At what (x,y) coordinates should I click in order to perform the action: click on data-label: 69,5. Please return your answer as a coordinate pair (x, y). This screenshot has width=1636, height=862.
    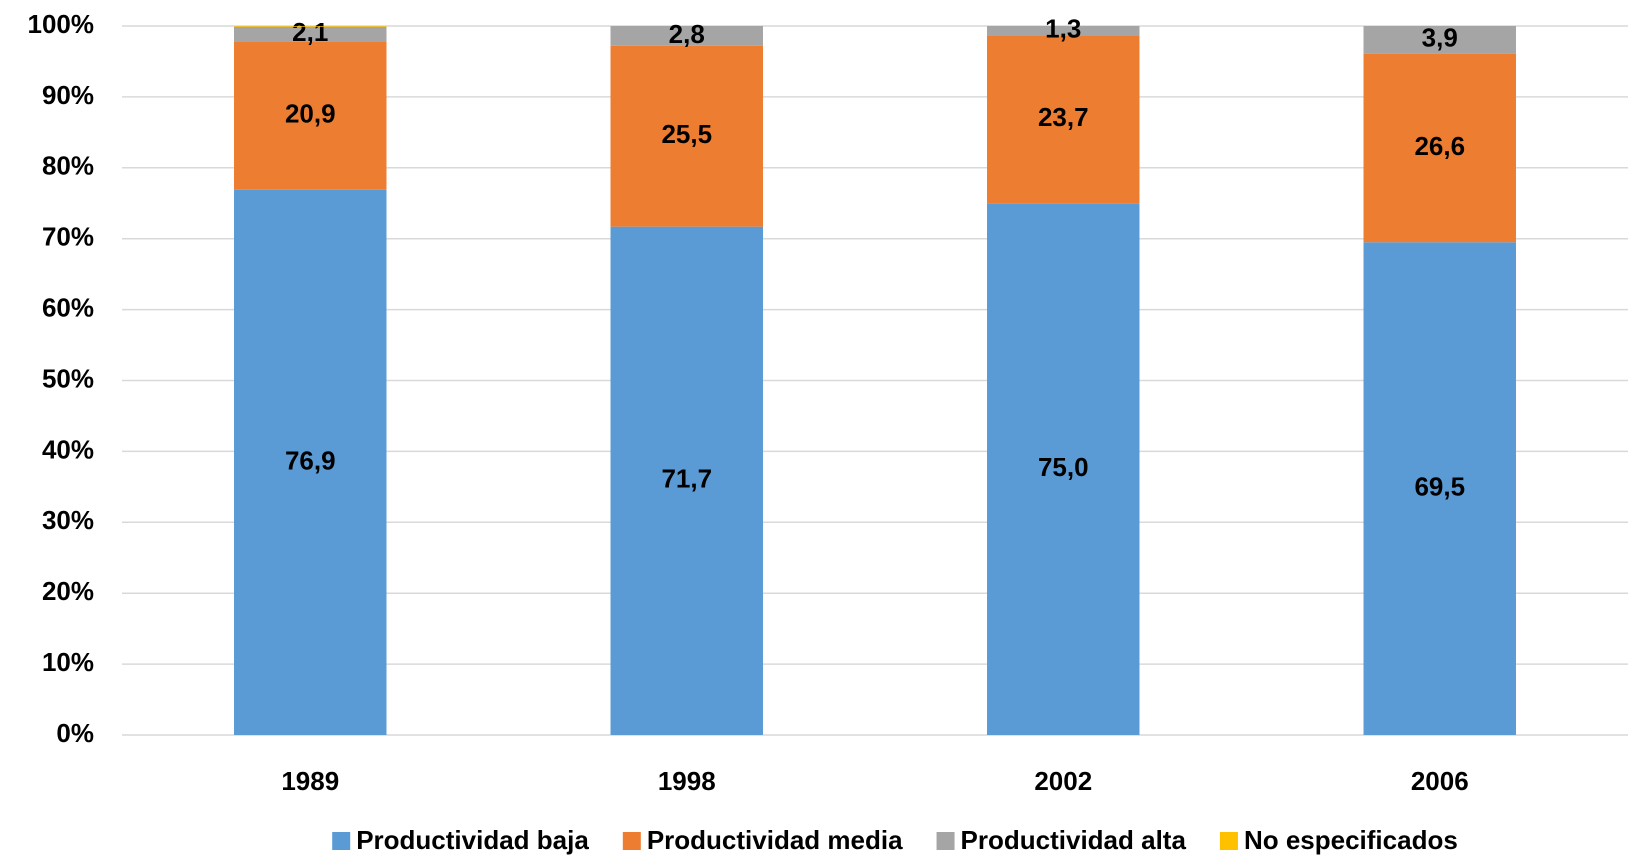
    Looking at the image, I should click on (1439, 486).